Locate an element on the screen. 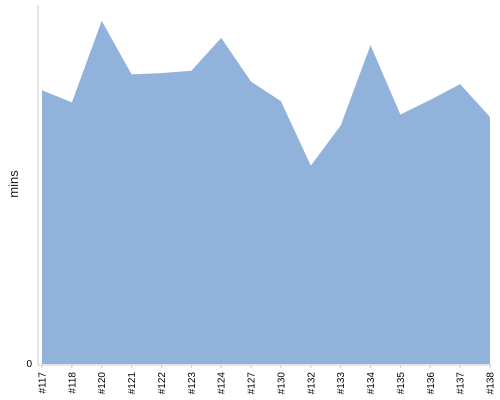 The image size is (500, 400). x-tick-label: #120 is located at coordinates (102, 383).